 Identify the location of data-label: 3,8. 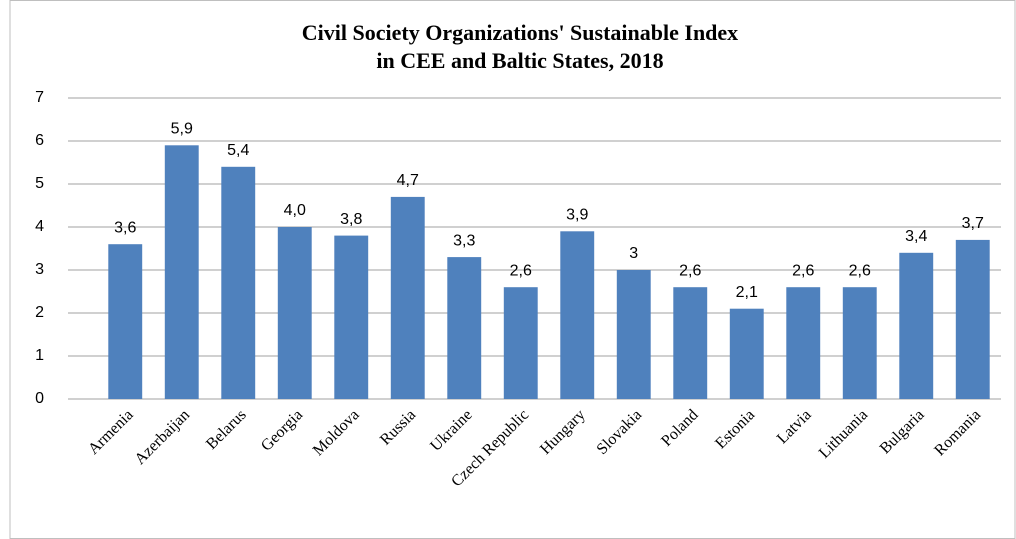
(351, 219).